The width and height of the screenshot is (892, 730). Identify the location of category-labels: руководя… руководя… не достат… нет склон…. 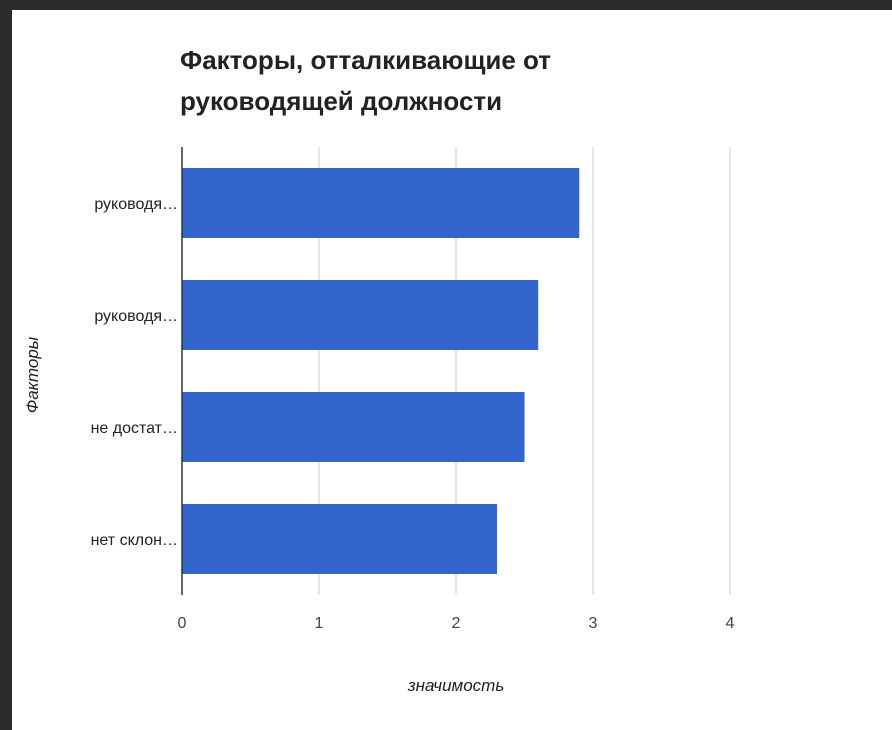
(134, 372).